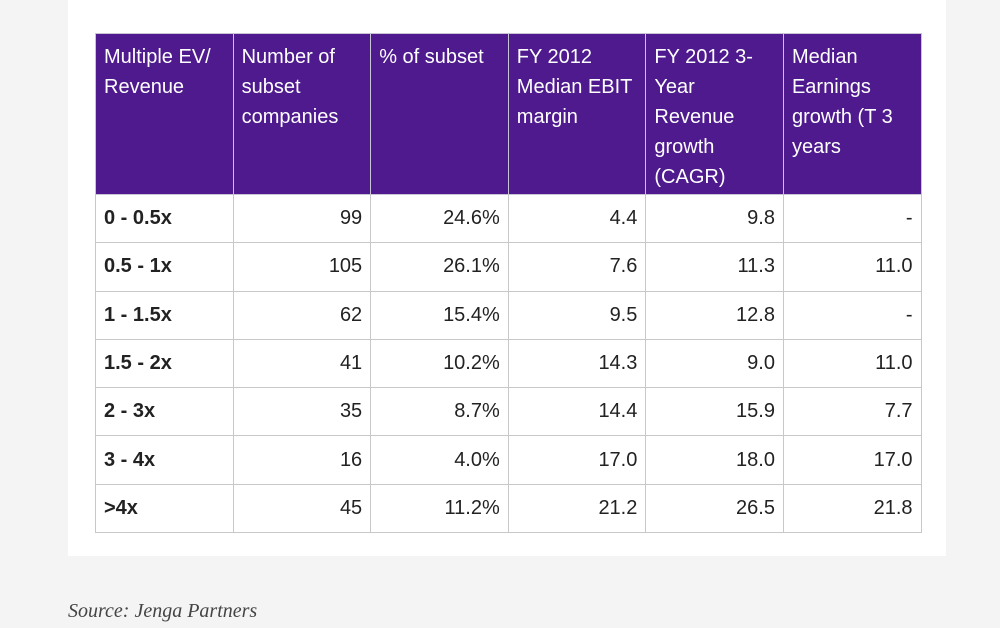 Image resolution: width=1000 pixels, height=628 pixels. I want to click on row-label: 1 - 1.5x, so click(164, 315).